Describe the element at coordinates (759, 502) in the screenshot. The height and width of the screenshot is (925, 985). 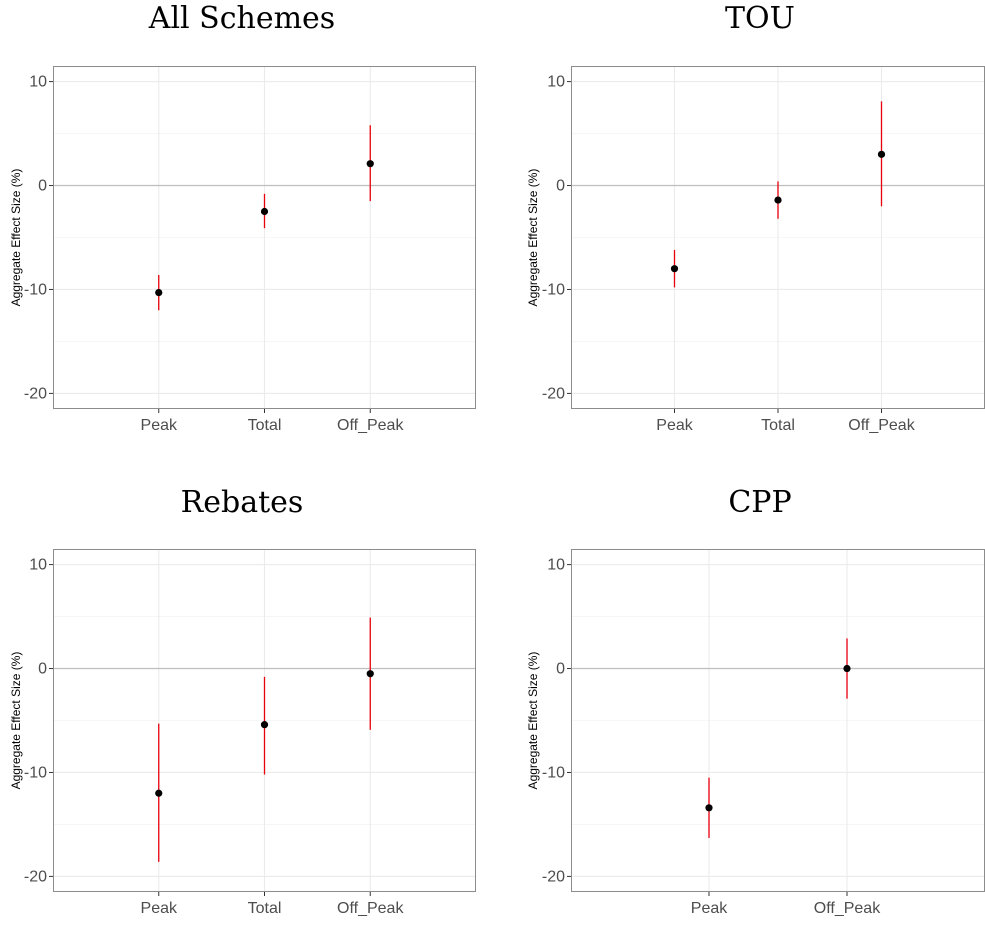
I see `panel-title: CPP` at that location.